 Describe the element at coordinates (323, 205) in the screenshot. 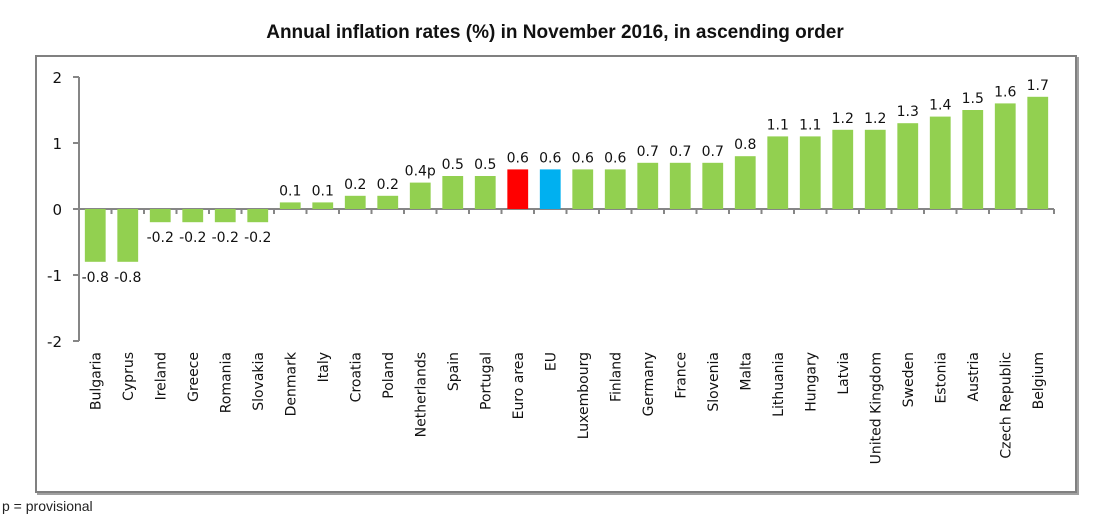

I see `bar-italy` at that location.